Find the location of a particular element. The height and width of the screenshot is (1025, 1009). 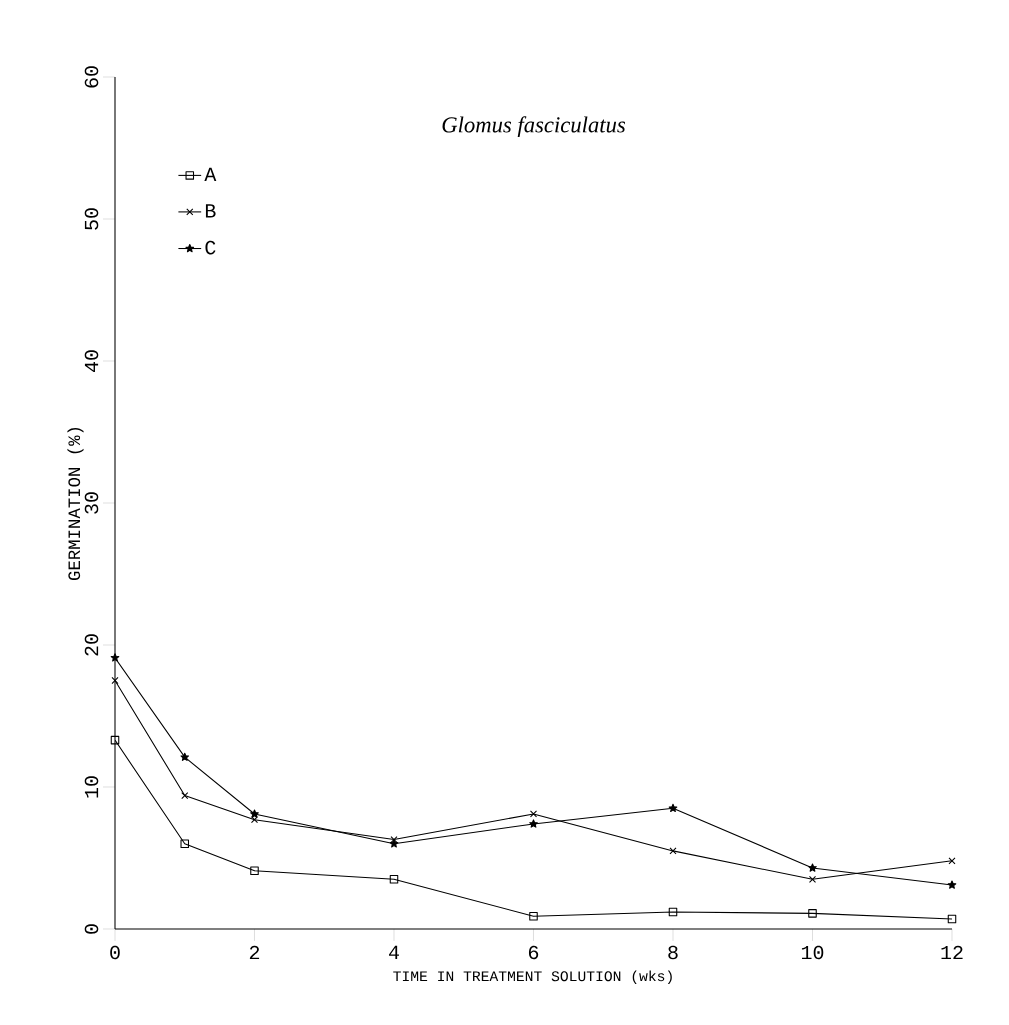

y-tick-label: 10 is located at coordinates (91, 787).